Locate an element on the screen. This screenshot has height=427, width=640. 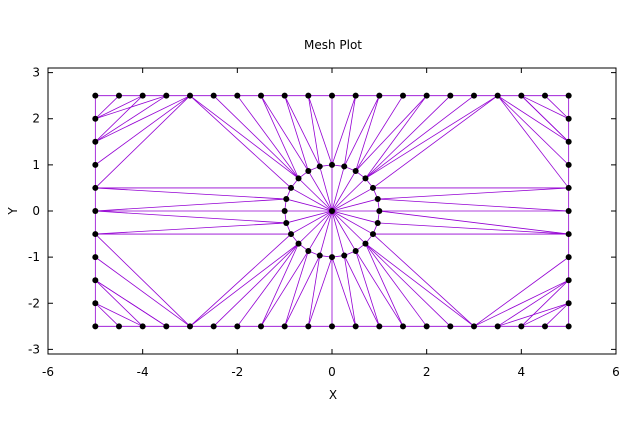
y-tick-label: 2 is located at coordinates (36, 119).